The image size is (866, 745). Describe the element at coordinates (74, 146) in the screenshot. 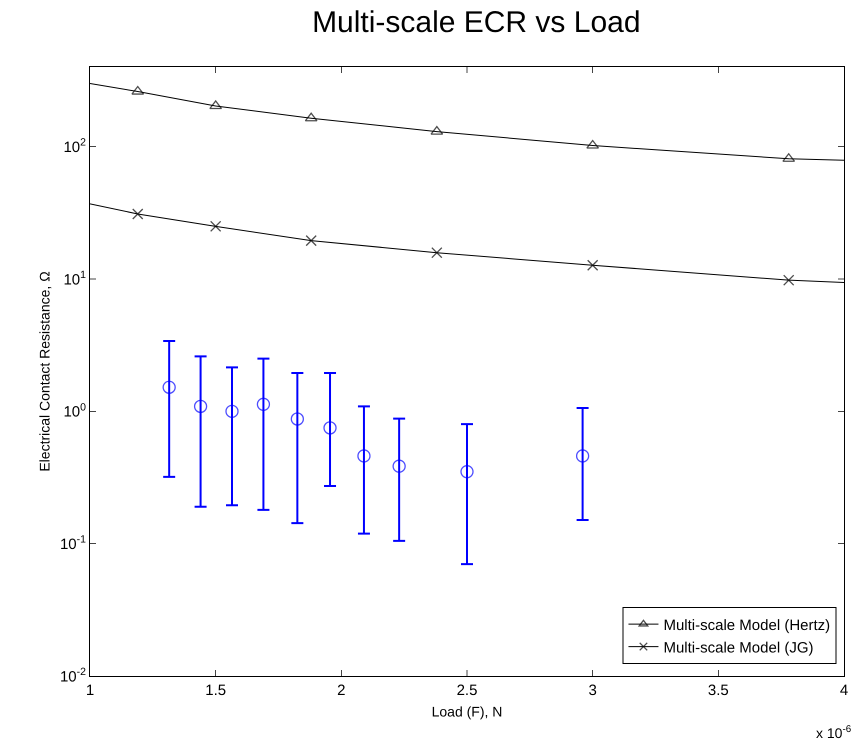

I see `y-tick-label: 10$^{2}$` at that location.